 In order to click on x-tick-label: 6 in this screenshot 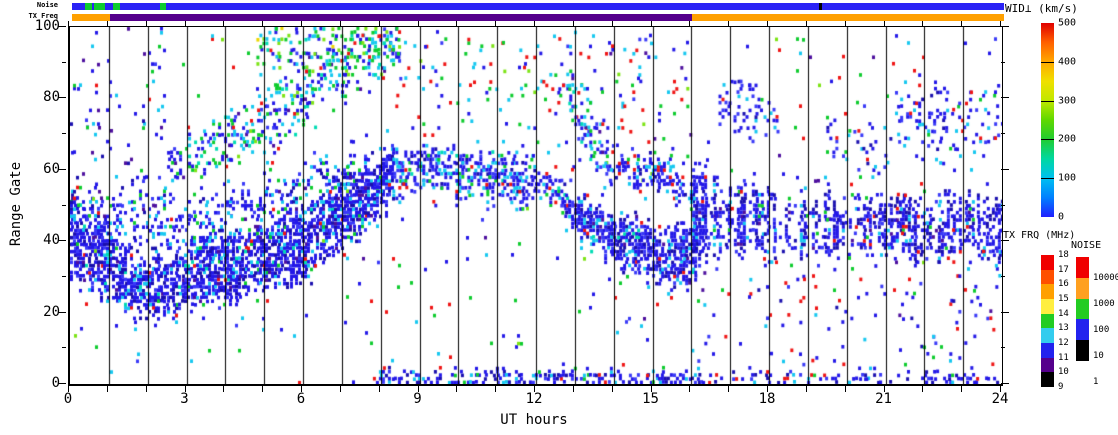, I will do `click(301, 399)`.